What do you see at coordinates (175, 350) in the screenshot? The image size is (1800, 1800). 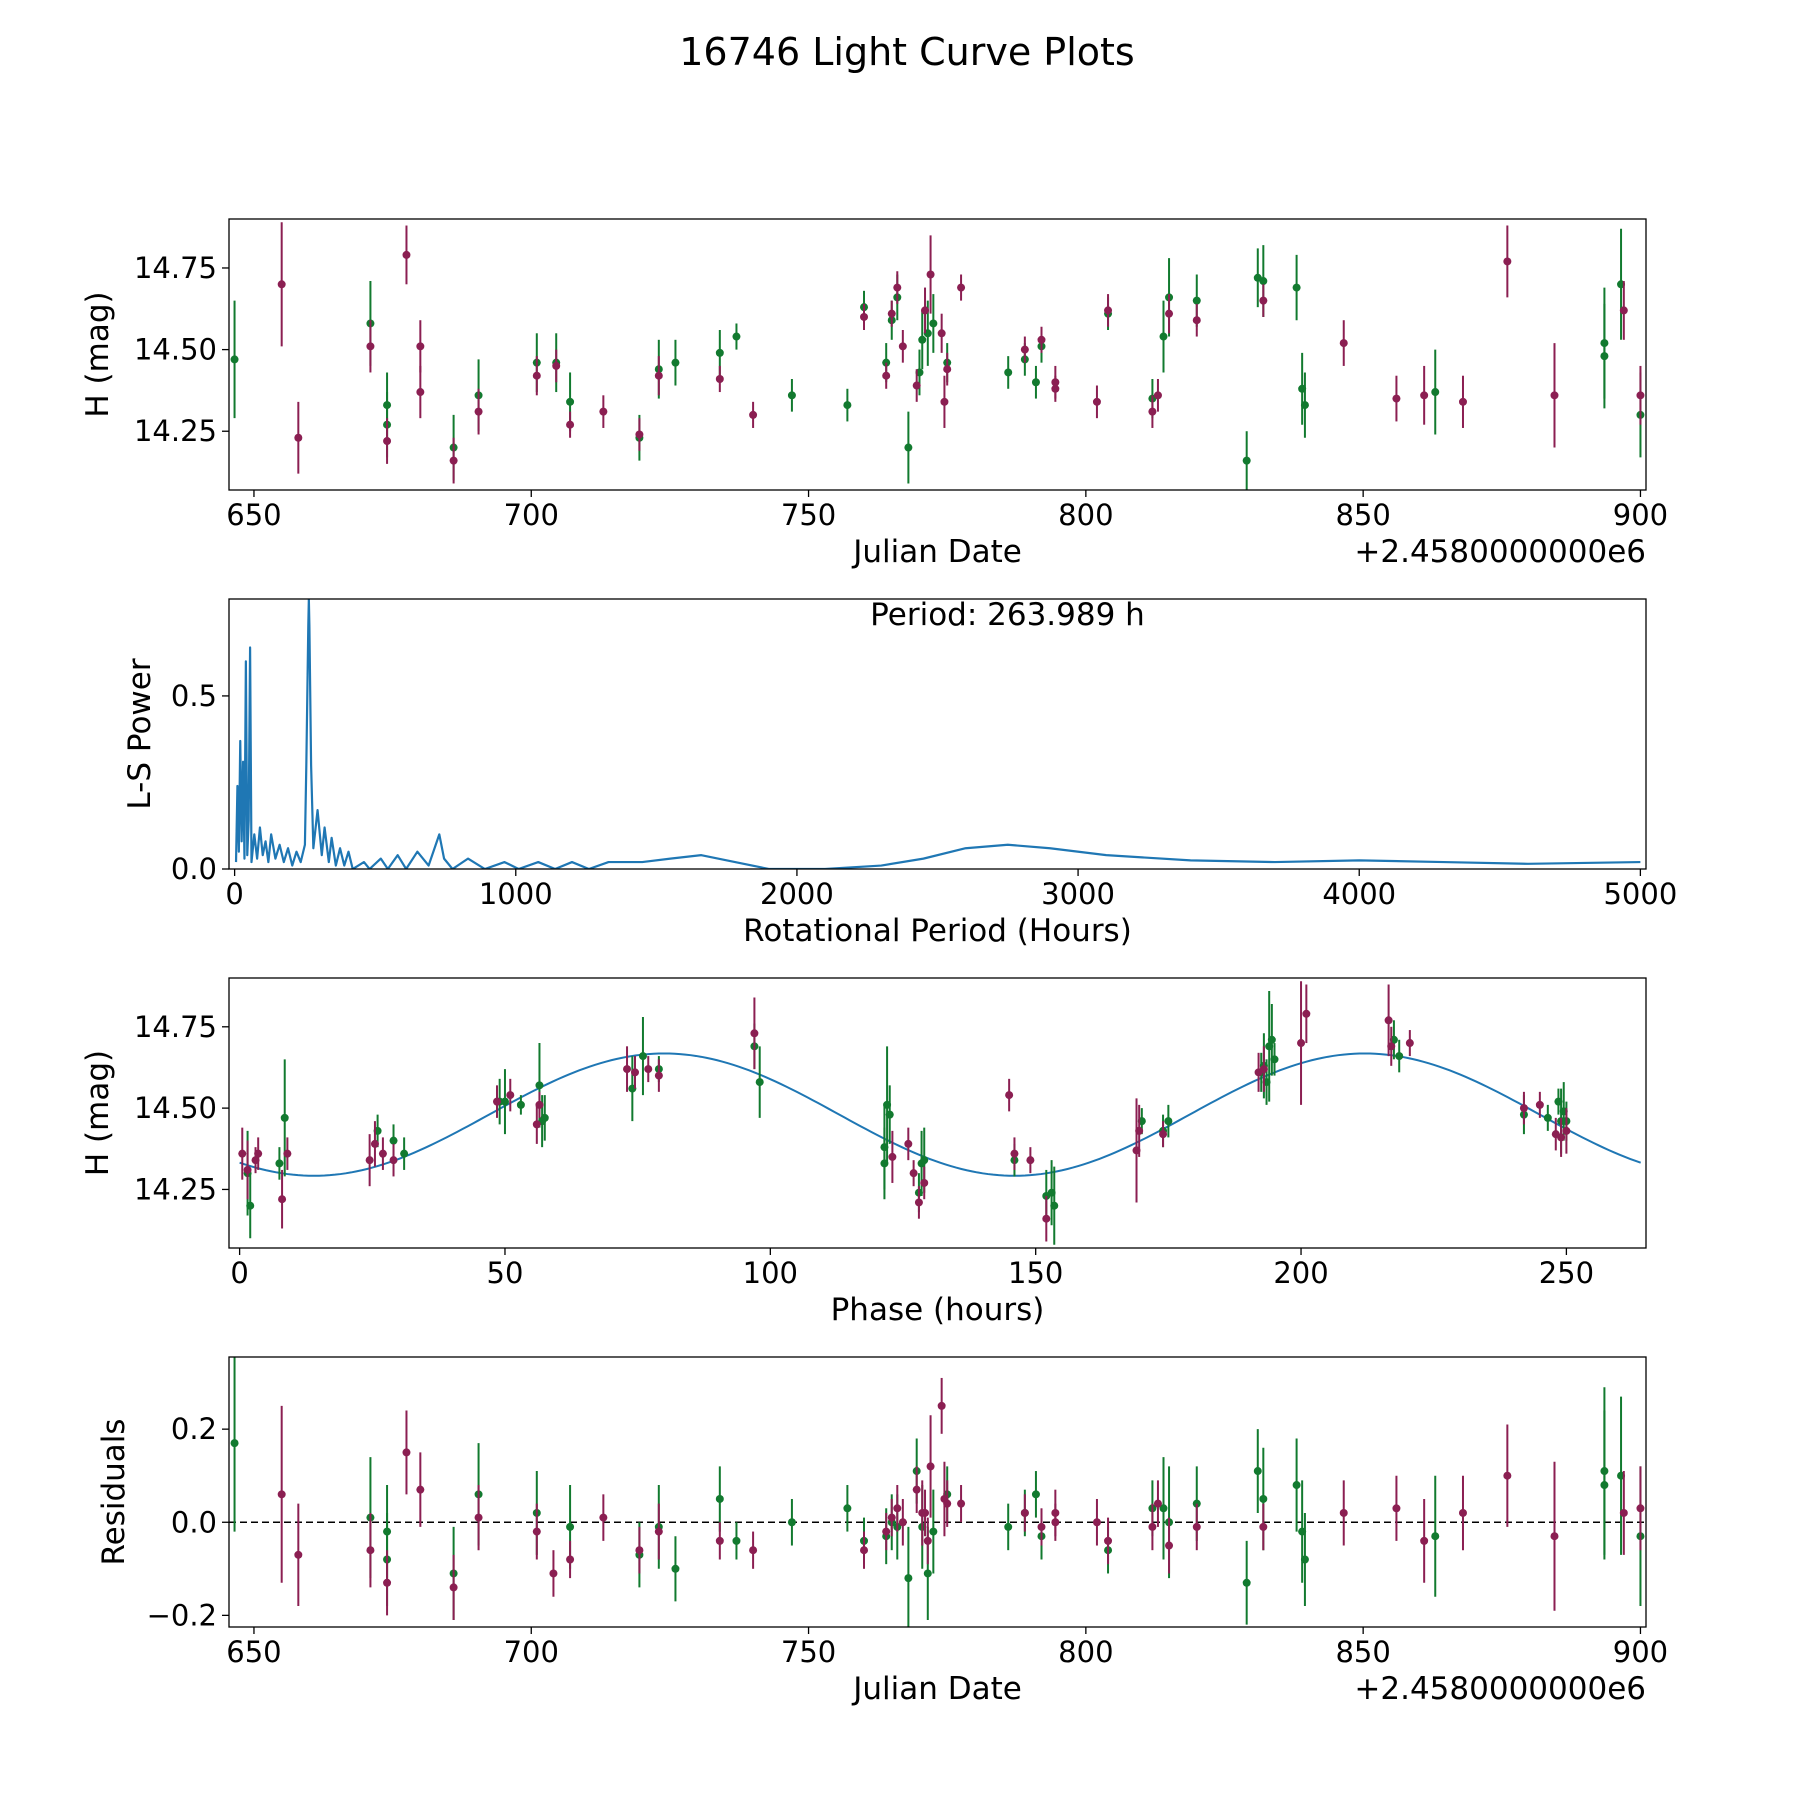 I see `y-tick-label: 14.50` at bounding box center [175, 350].